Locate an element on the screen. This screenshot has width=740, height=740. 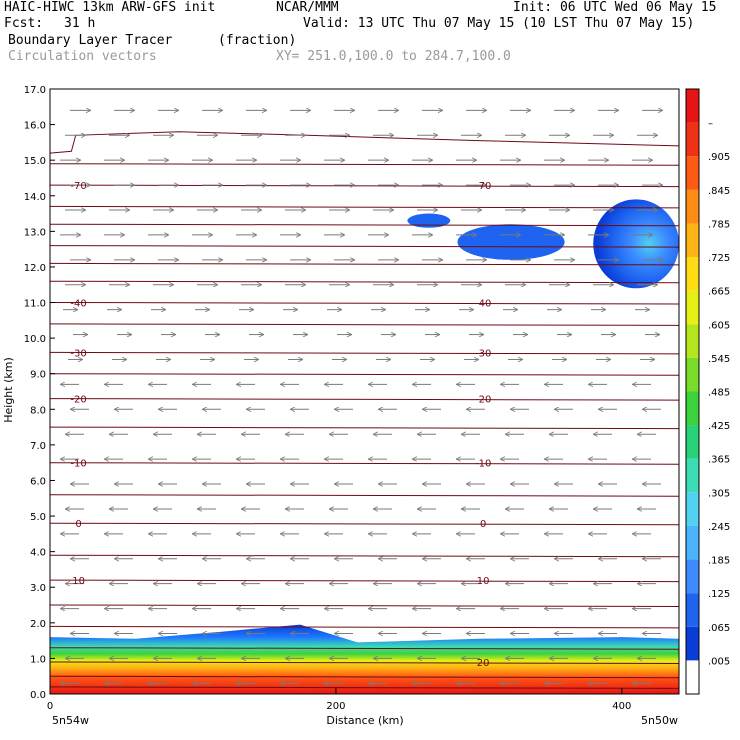
x-start-location: 5n54w is located at coordinates (70, 720).